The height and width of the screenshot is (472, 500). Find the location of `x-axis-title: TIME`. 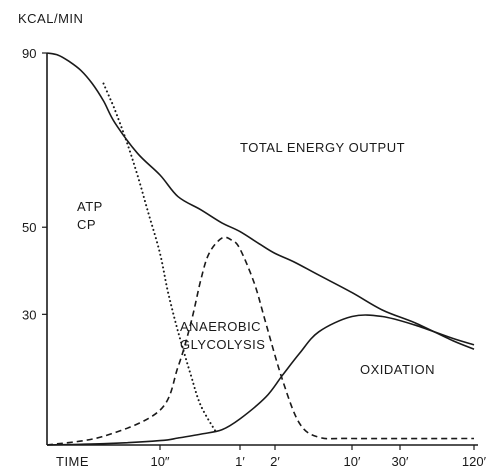

x-axis-title: TIME is located at coordinates (72, 461).